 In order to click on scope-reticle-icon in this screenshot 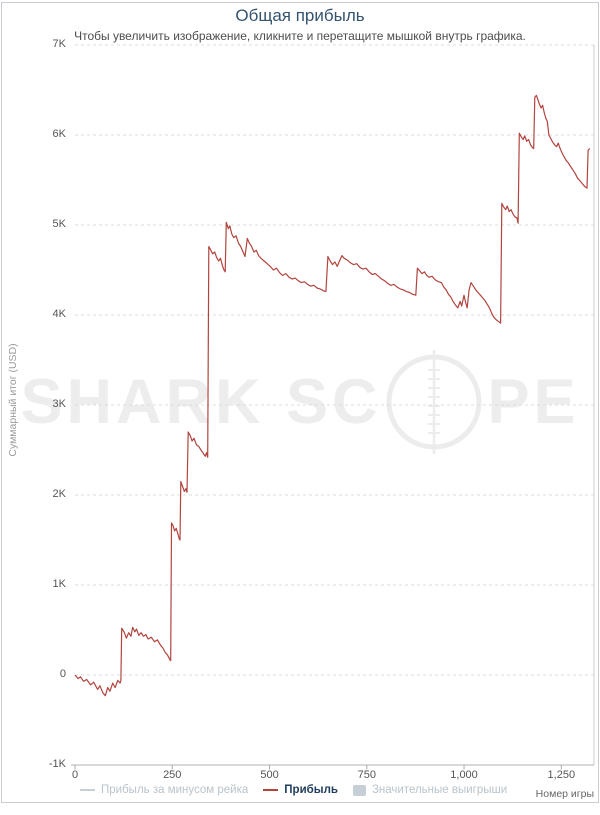, I will do `click(434, 402)`.